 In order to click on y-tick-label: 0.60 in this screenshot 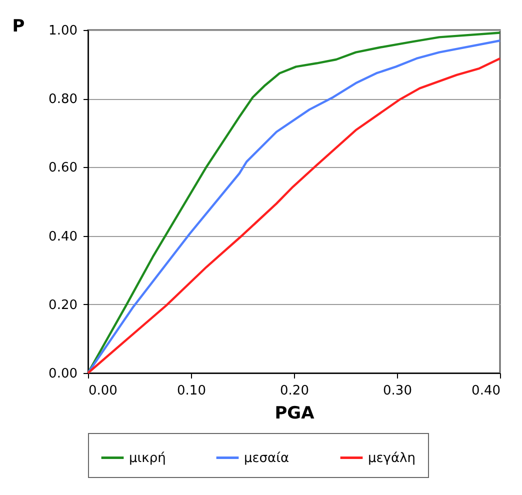, I will do `click(63, 168)`.